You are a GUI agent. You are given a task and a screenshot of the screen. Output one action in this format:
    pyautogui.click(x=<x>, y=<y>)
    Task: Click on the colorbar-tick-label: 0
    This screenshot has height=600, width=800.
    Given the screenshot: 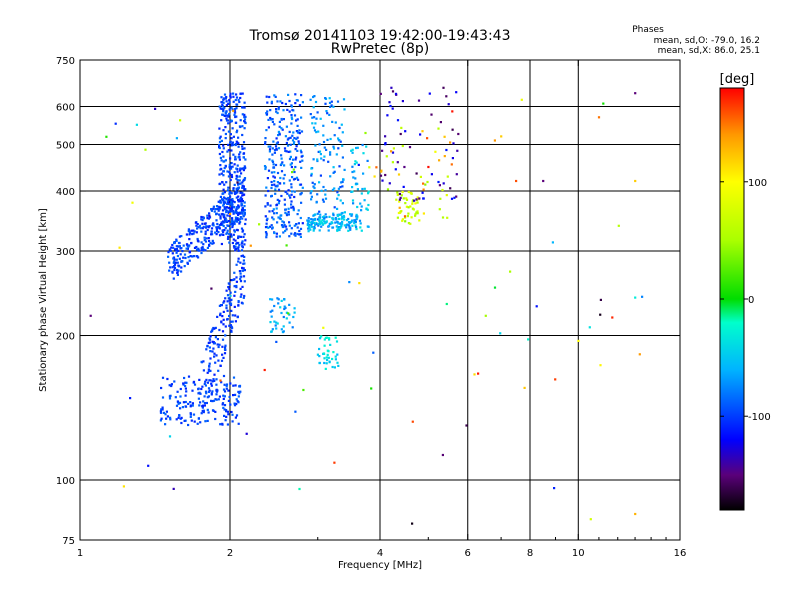 What is the action you would take?
    pyautogui.click(x=751, y=300)
    